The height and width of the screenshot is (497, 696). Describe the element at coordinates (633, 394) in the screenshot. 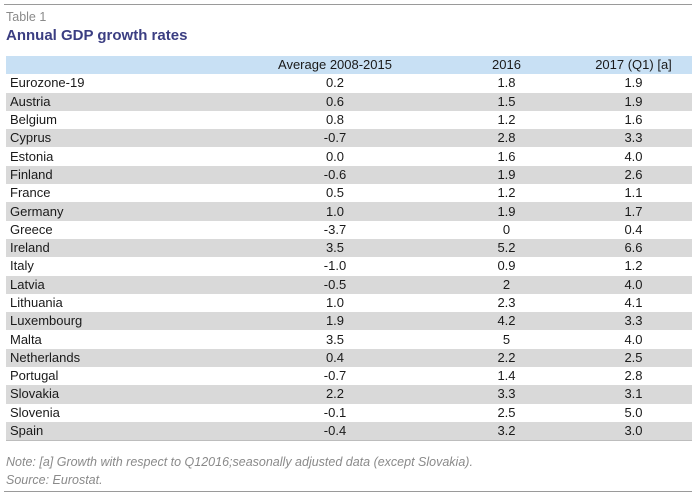

I see `cell-2017: 3.1` at that location.